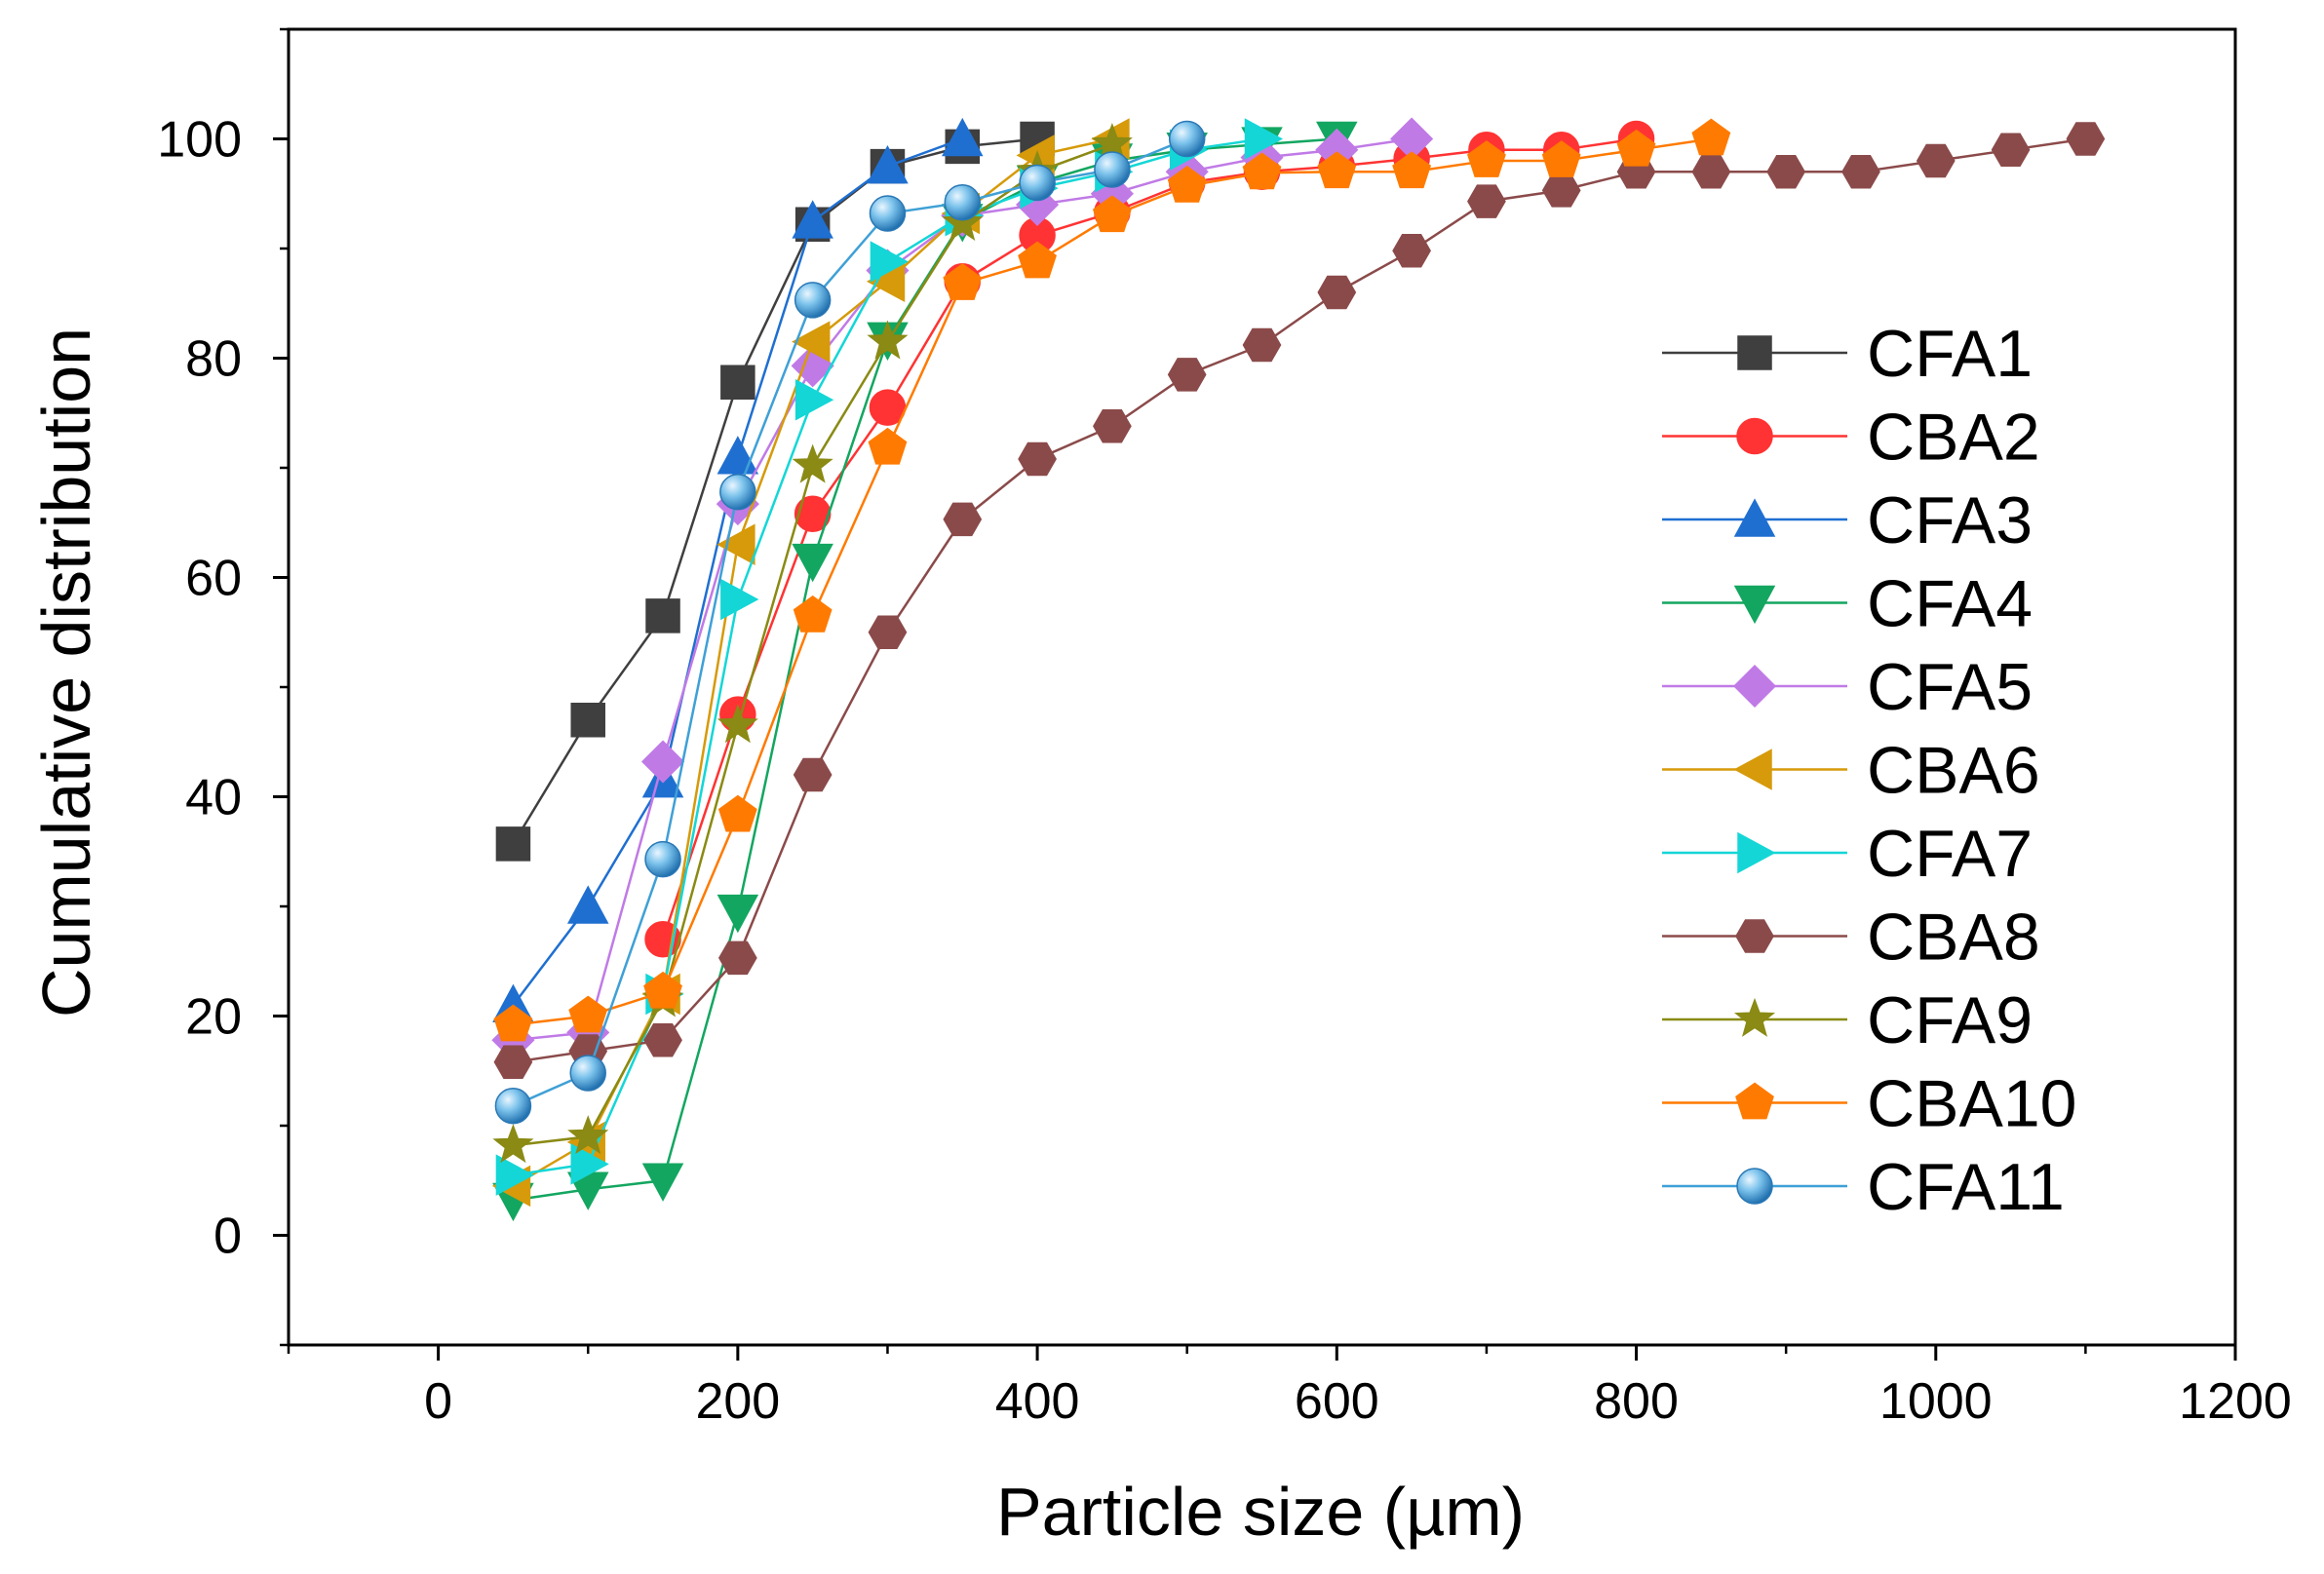  Describe the element at coordinates (1260, 1512) in the screenshot. I see `x-axis-label: Particle size (µm)` at that location.